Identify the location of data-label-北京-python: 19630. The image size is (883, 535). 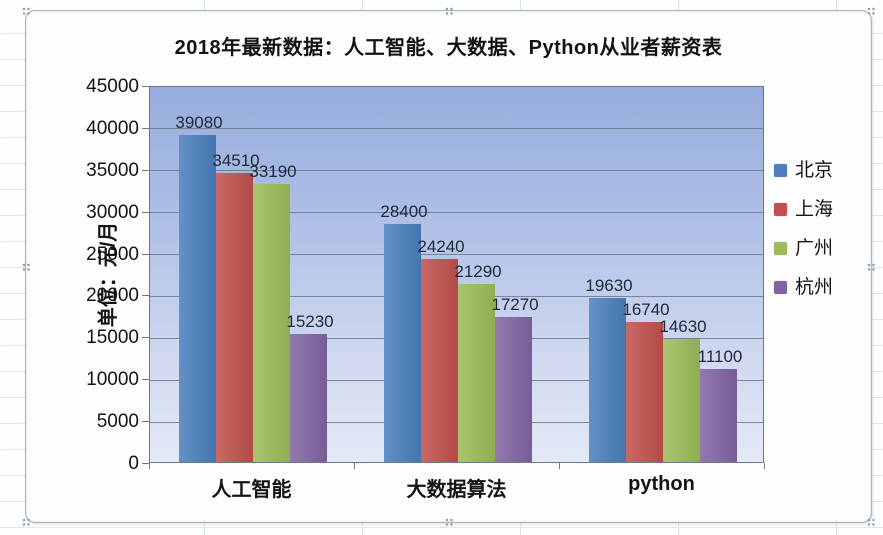
(609, 285).